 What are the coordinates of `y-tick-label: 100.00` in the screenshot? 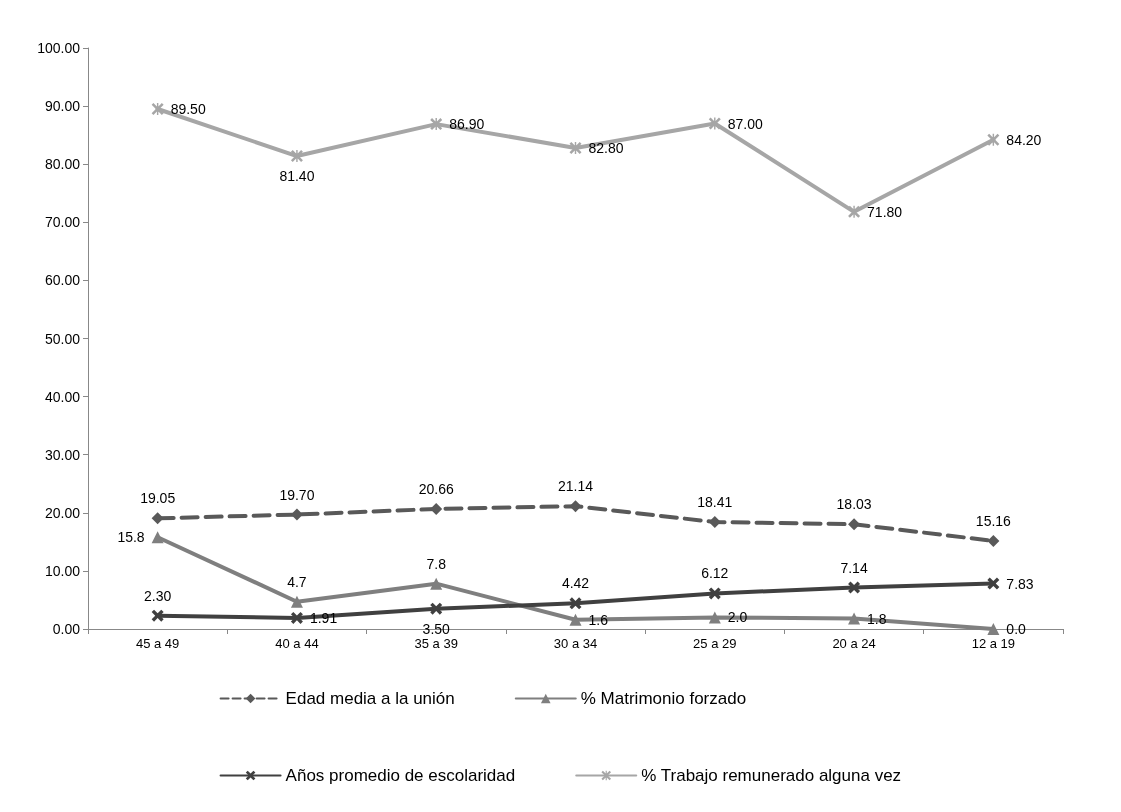 It's located at (59, 48).